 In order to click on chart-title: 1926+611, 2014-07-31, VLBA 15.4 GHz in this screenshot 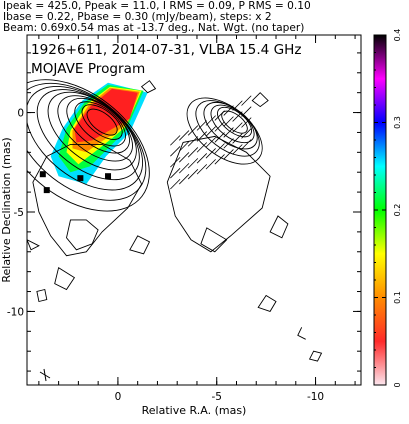, I will do `click(166, 50)`.